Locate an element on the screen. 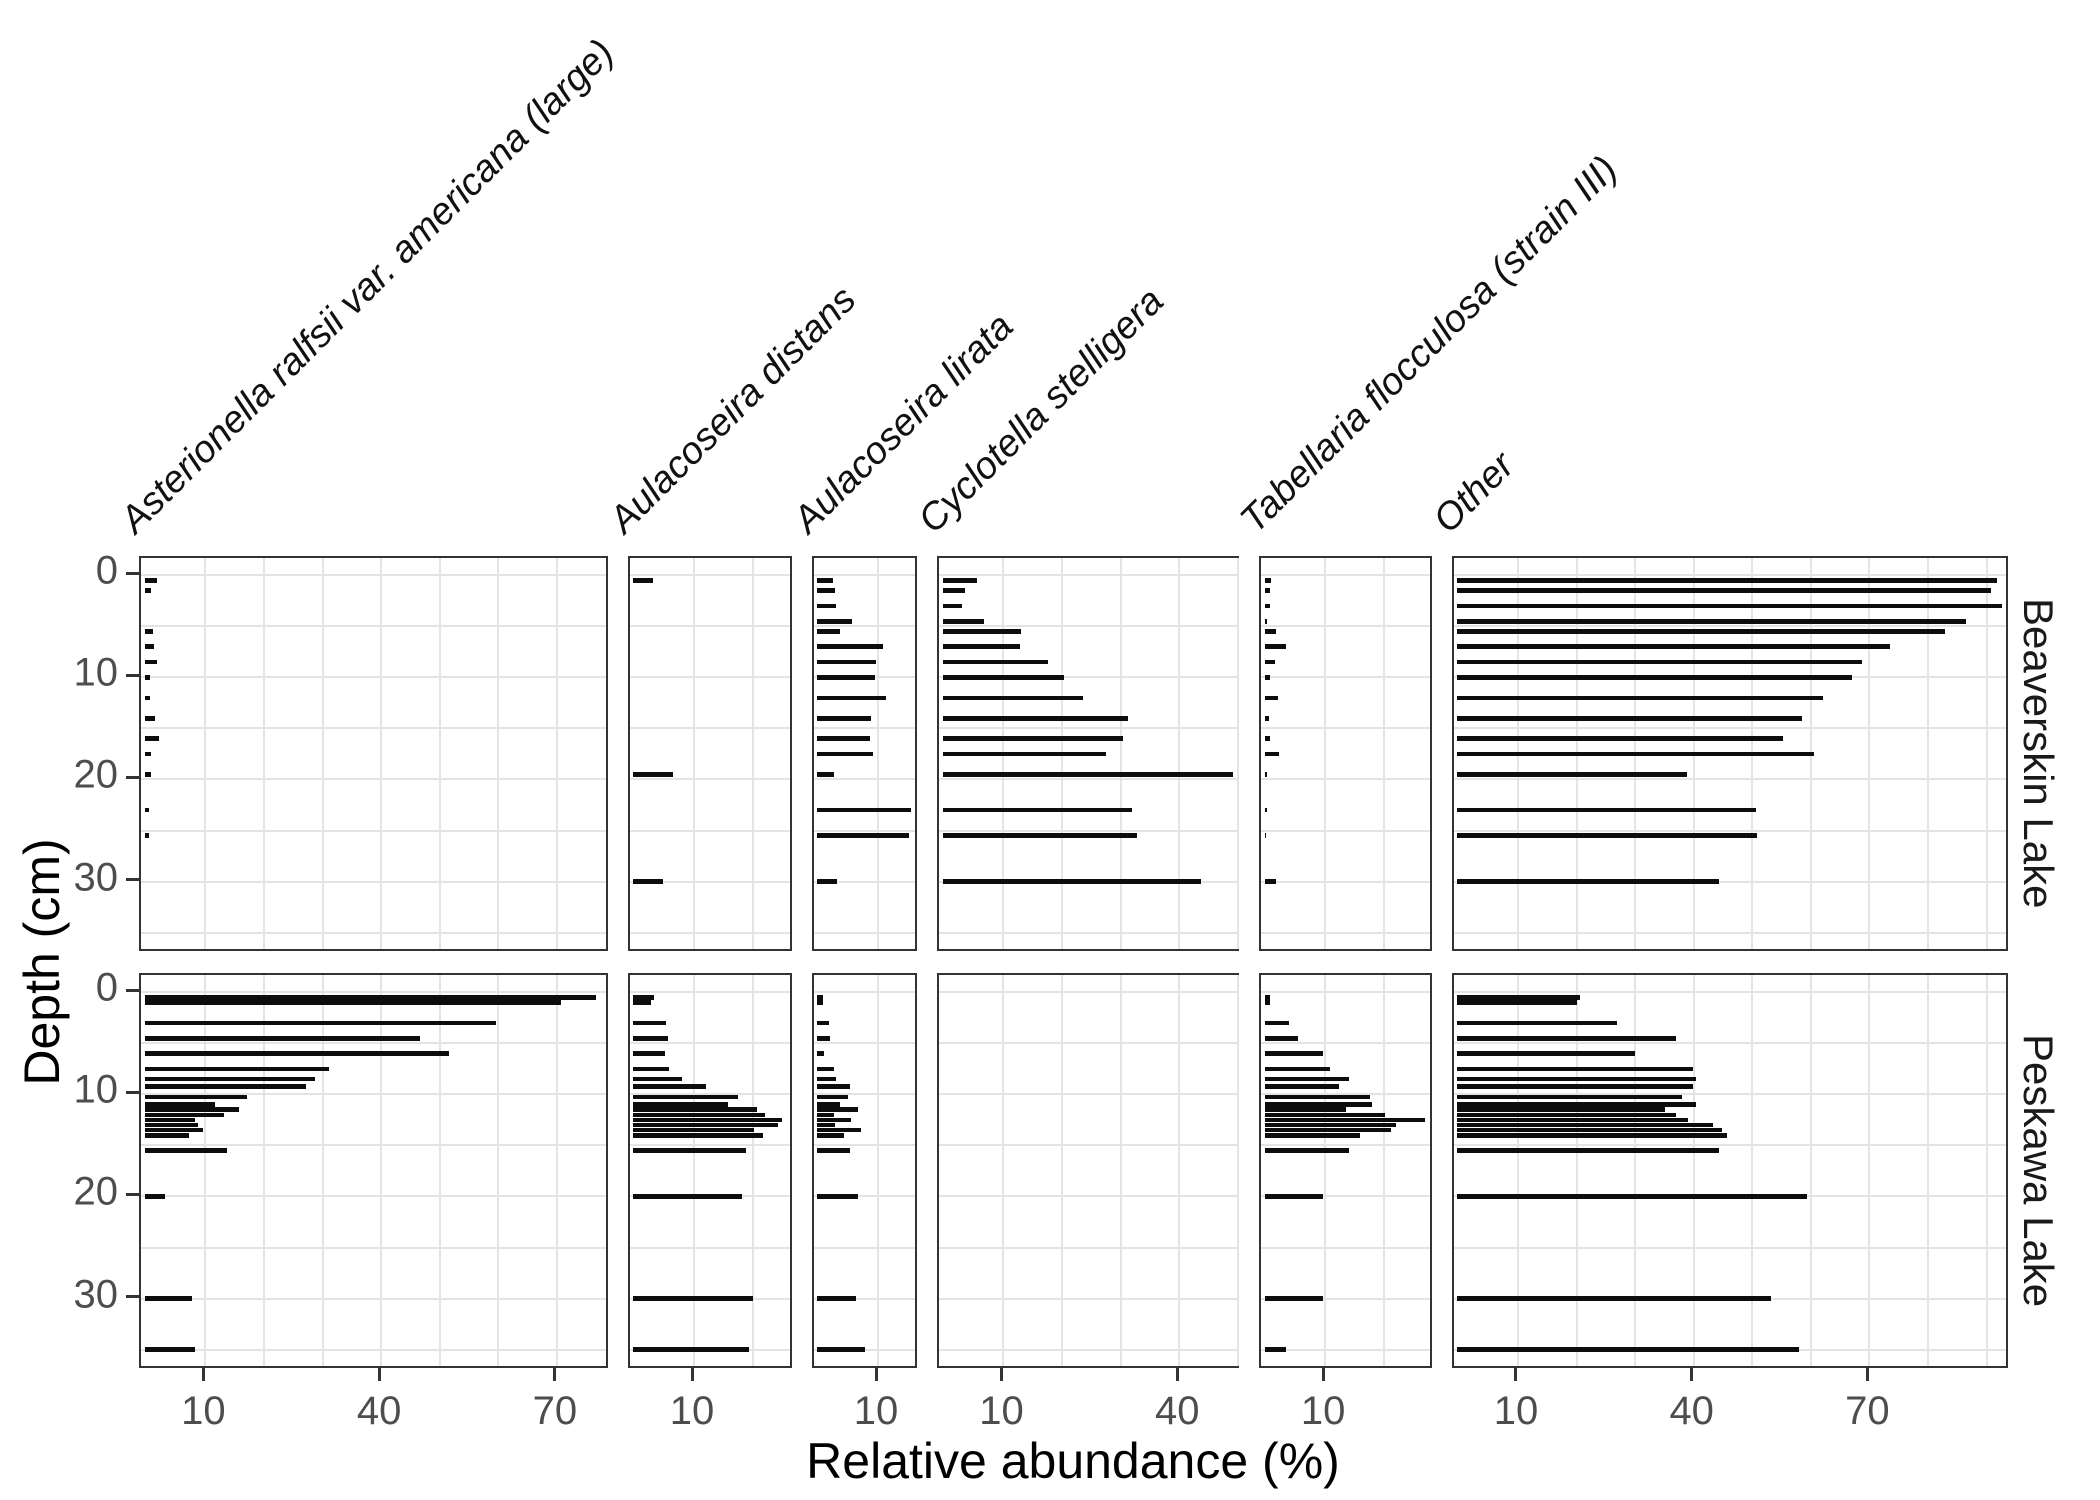  y-axis-title: Depth (cm) is located at coordinates (42, 962).